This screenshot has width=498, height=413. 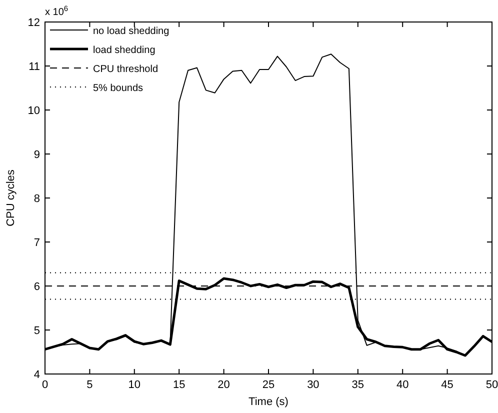 I want to click on x-tick-label: 10, so click(x=134, y=385).